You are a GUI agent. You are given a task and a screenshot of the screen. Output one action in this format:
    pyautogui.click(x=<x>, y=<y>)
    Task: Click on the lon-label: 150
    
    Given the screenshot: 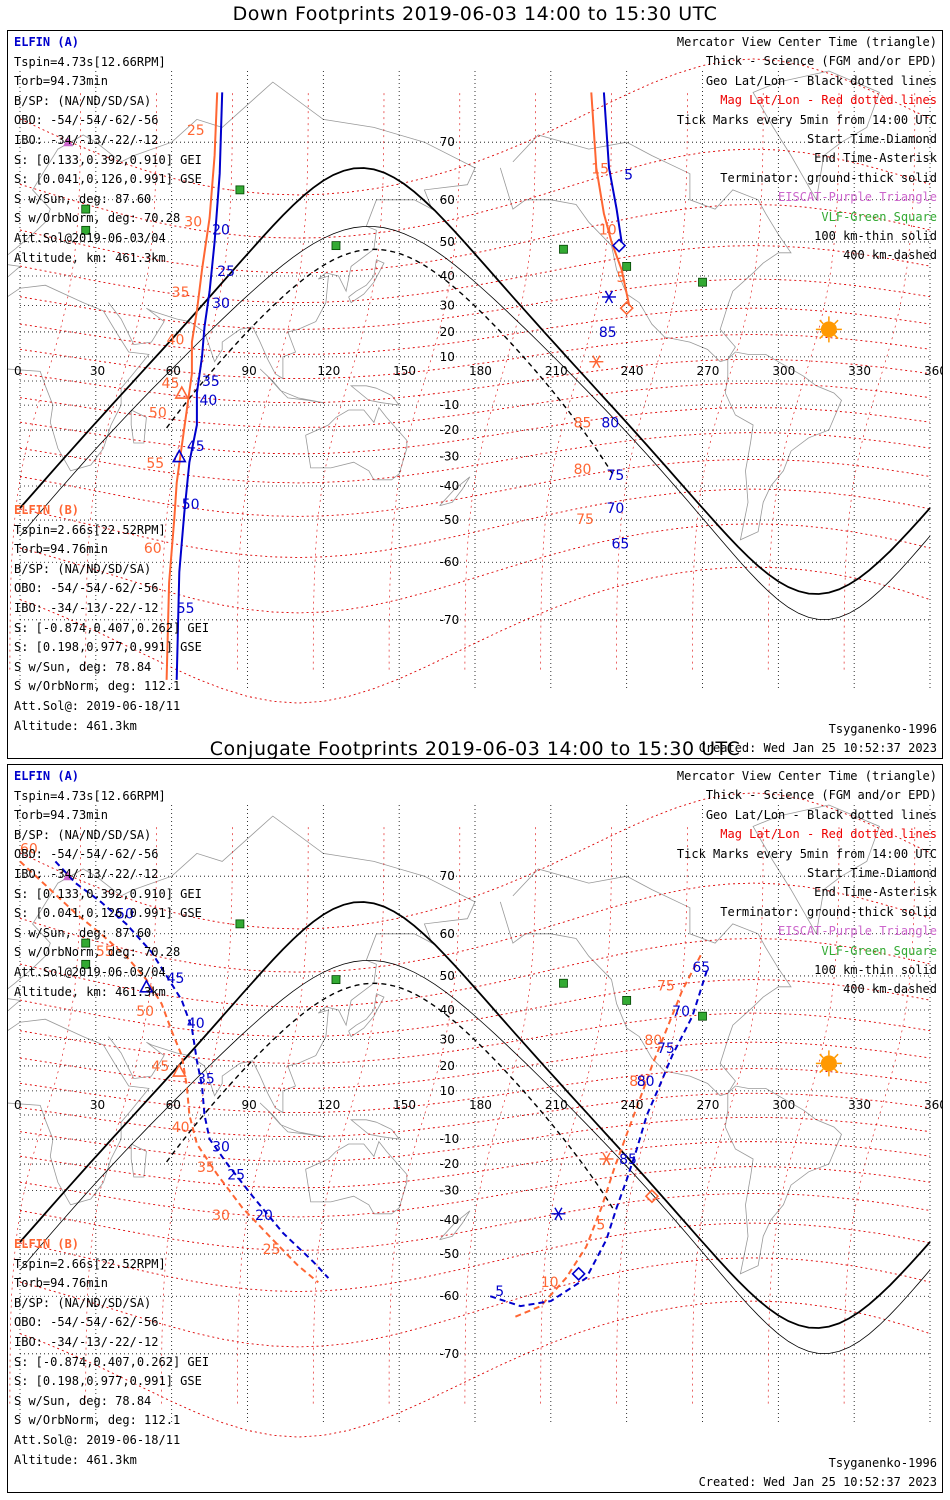 What is the action you would take?
    pyautogui.click(x=404, y=1105)
    